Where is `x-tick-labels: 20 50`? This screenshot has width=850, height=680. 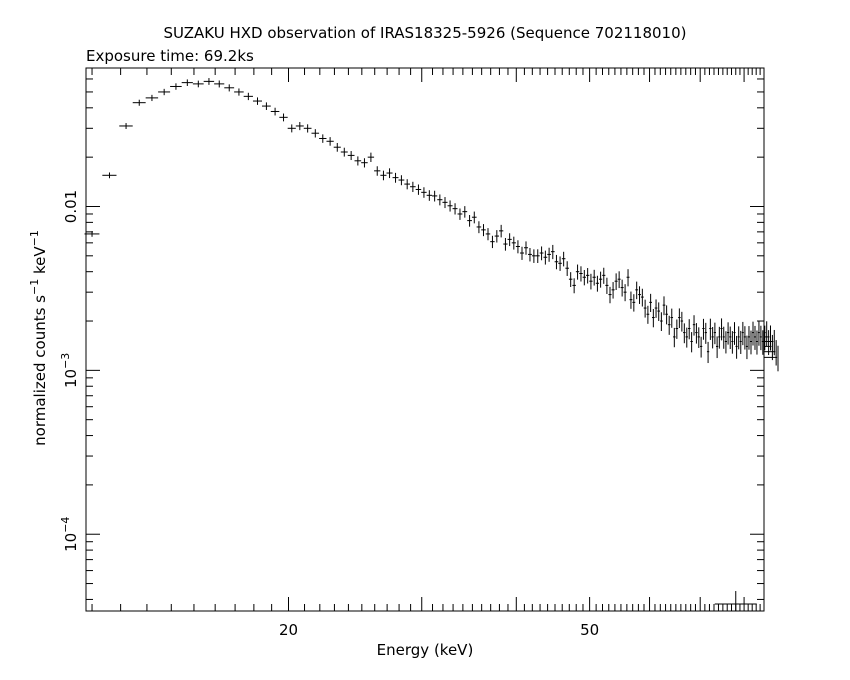
x-tick-labels: 20 50 is located at coordinates (439, 630).